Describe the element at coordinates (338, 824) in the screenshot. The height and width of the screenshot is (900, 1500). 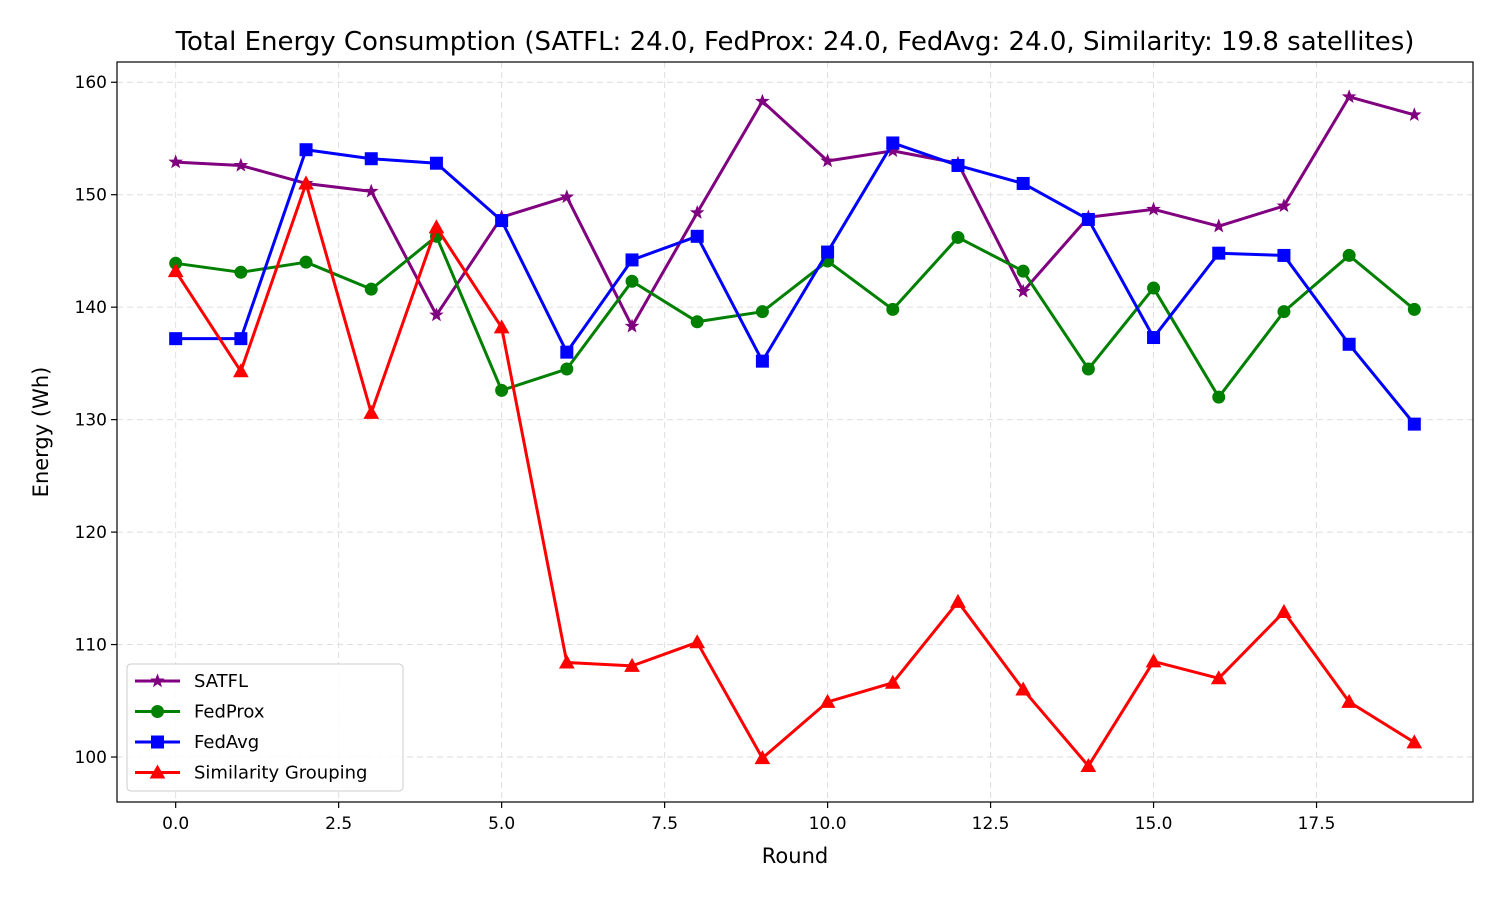
I see `x-tick-label: 2.5` at that location.